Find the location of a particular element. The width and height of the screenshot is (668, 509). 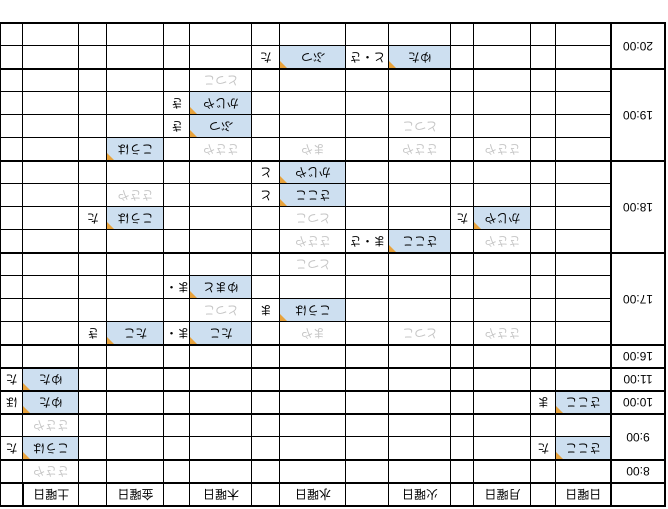

cell-19:00-day1-note is located at coordinates (543, 80).